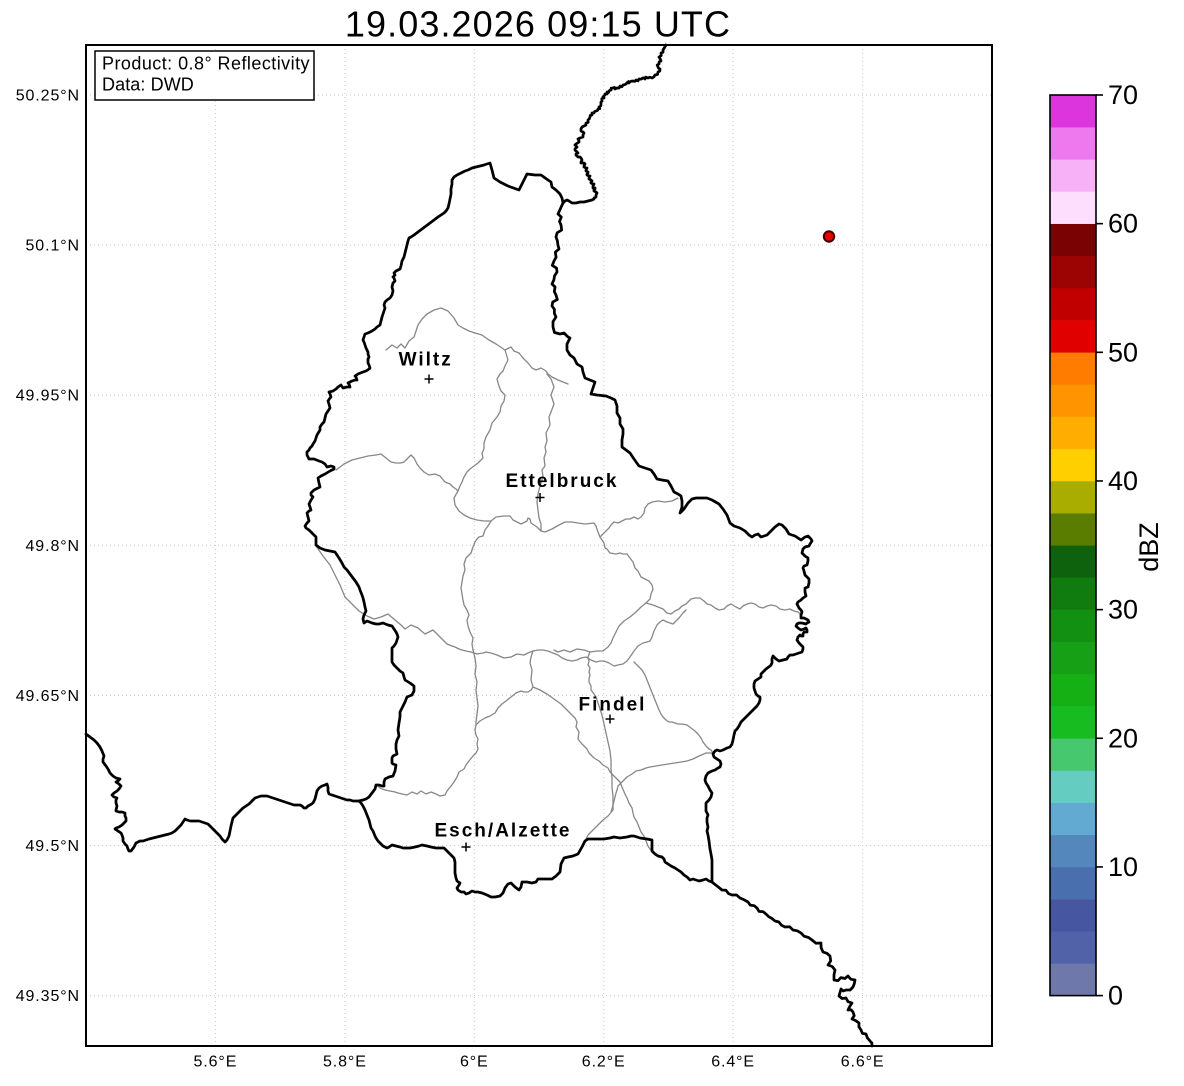 The image size is (1184, 1086). I want to click on svg-text: 40, so click(1123, 481).